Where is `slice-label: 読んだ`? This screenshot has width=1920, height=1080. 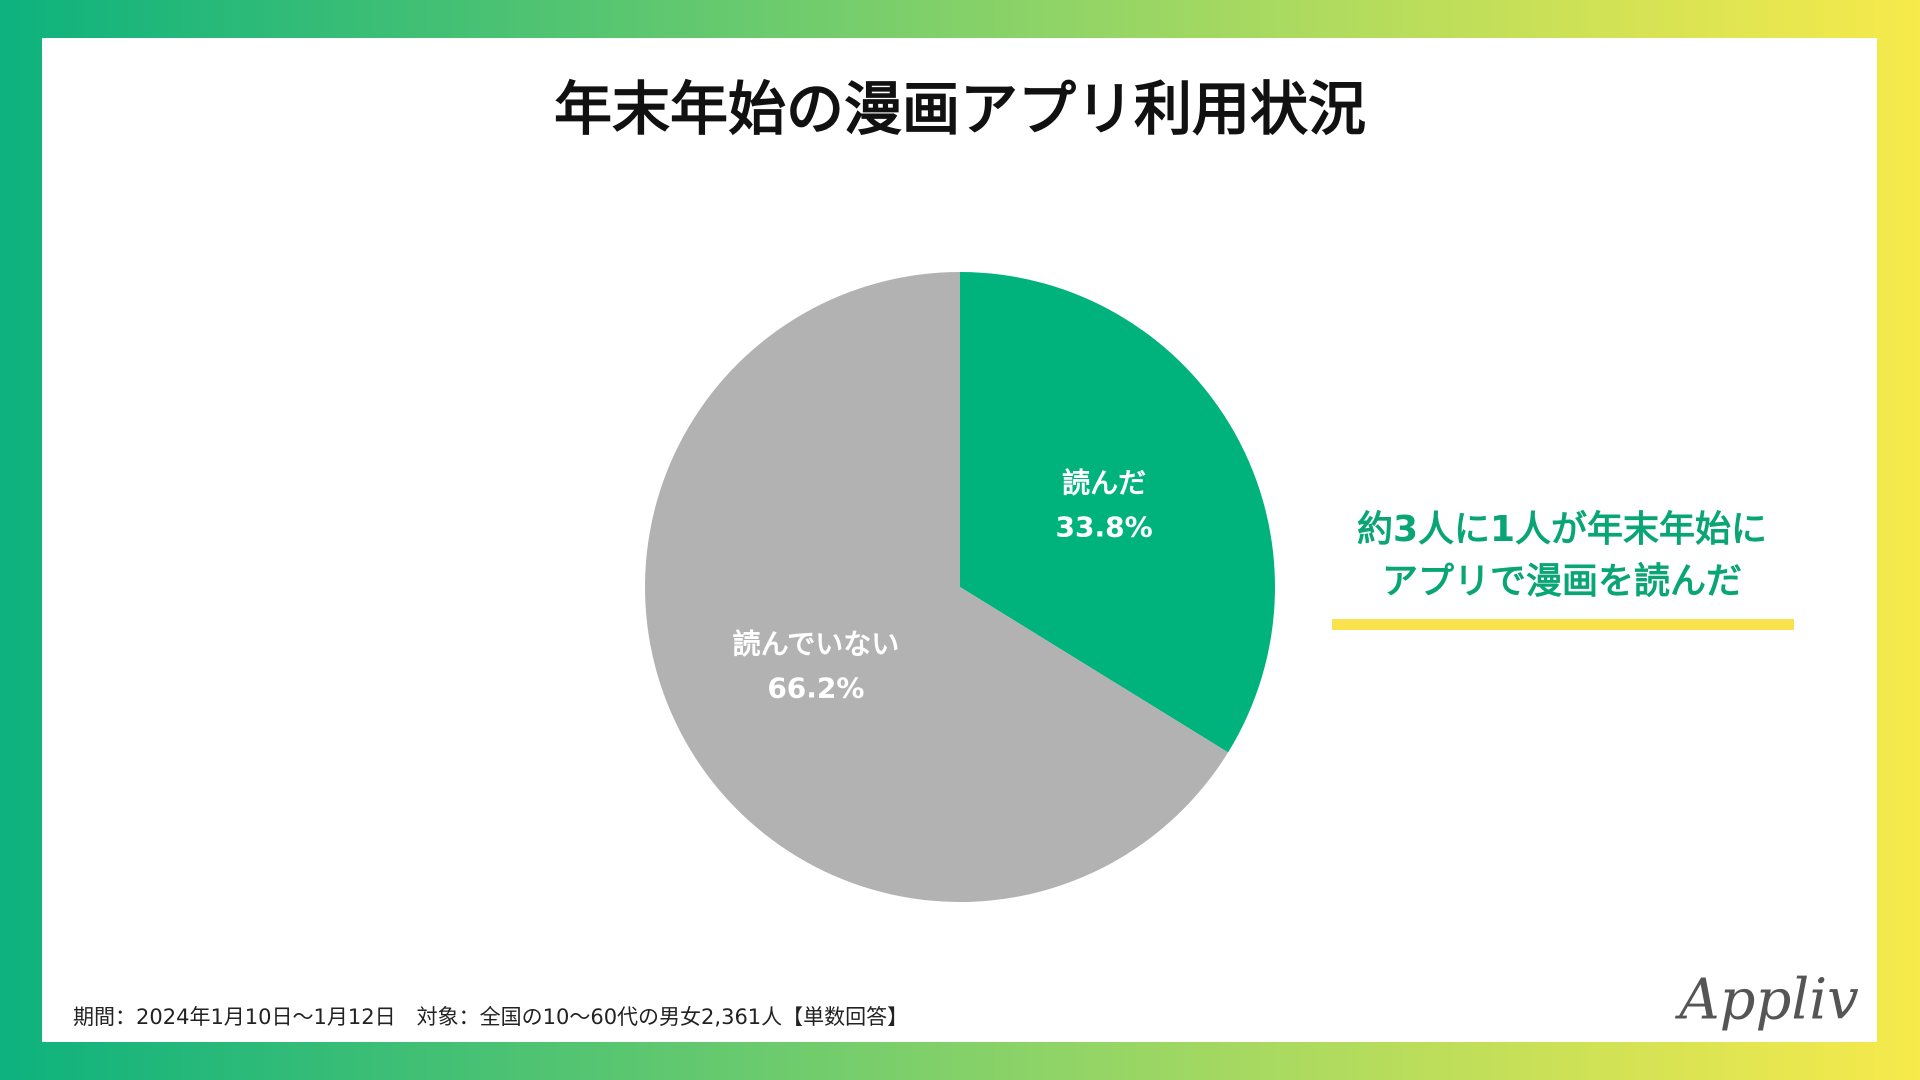 slice-label: 読んだ is located at coordinates (1104, 483).